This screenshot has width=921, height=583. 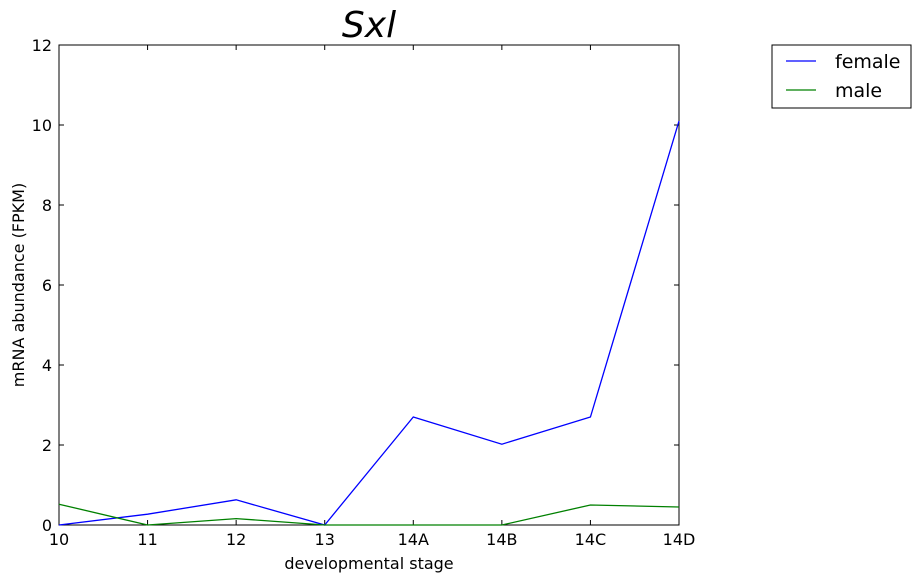 I want to click on y-tick-label: 4, so click(x=47, y=365).